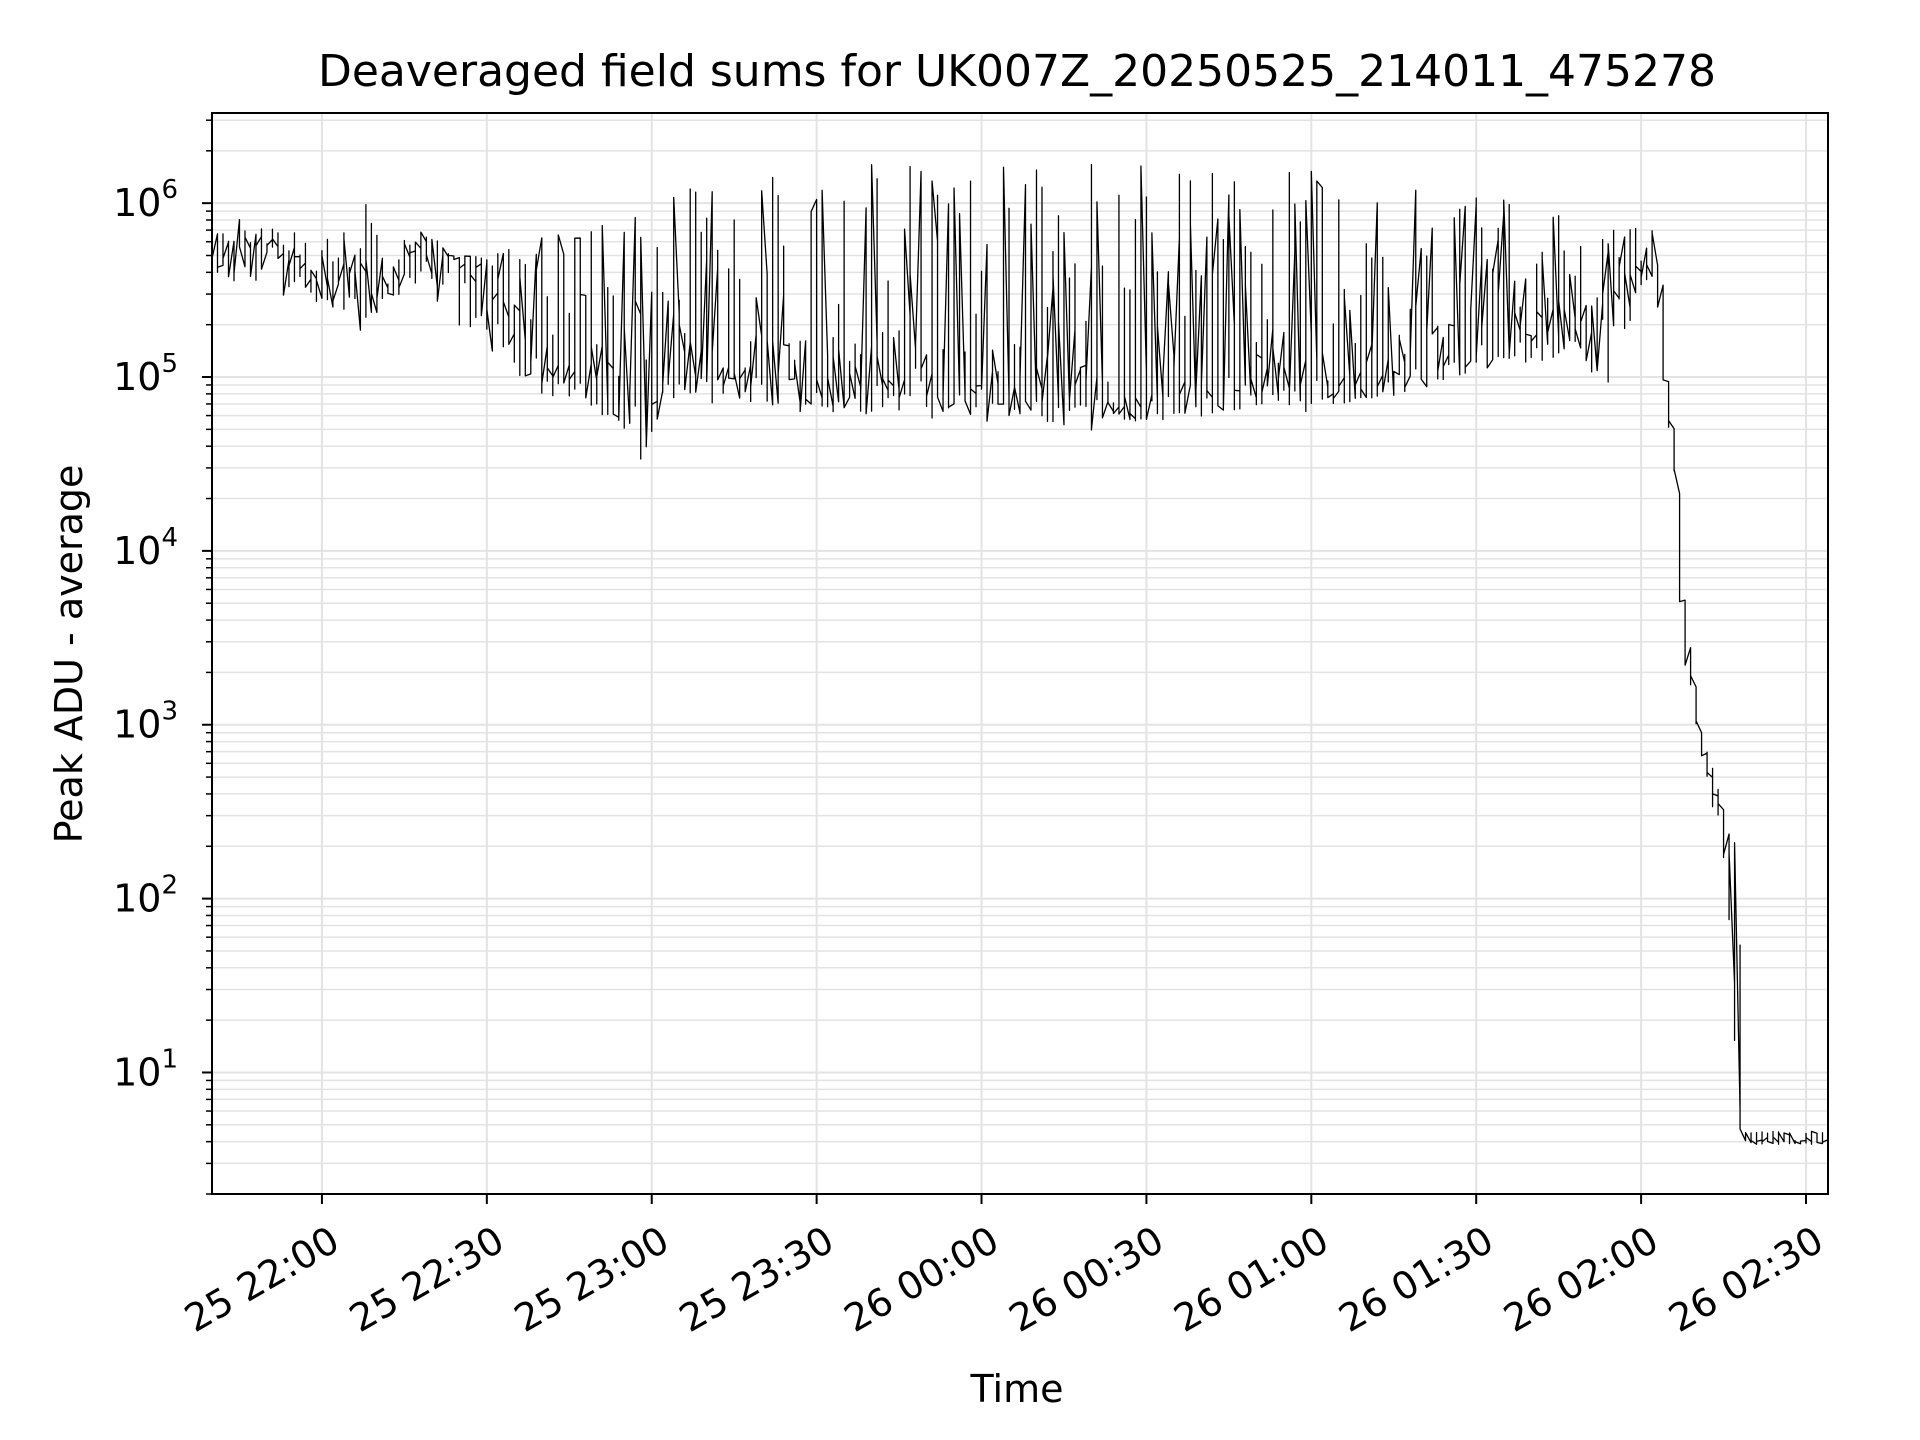 This screenshot has height=1440, width=1920. Describe the element at coordinates (145, 548) in the screenshot. I see `y-tick-label: 10⁴` at that location.